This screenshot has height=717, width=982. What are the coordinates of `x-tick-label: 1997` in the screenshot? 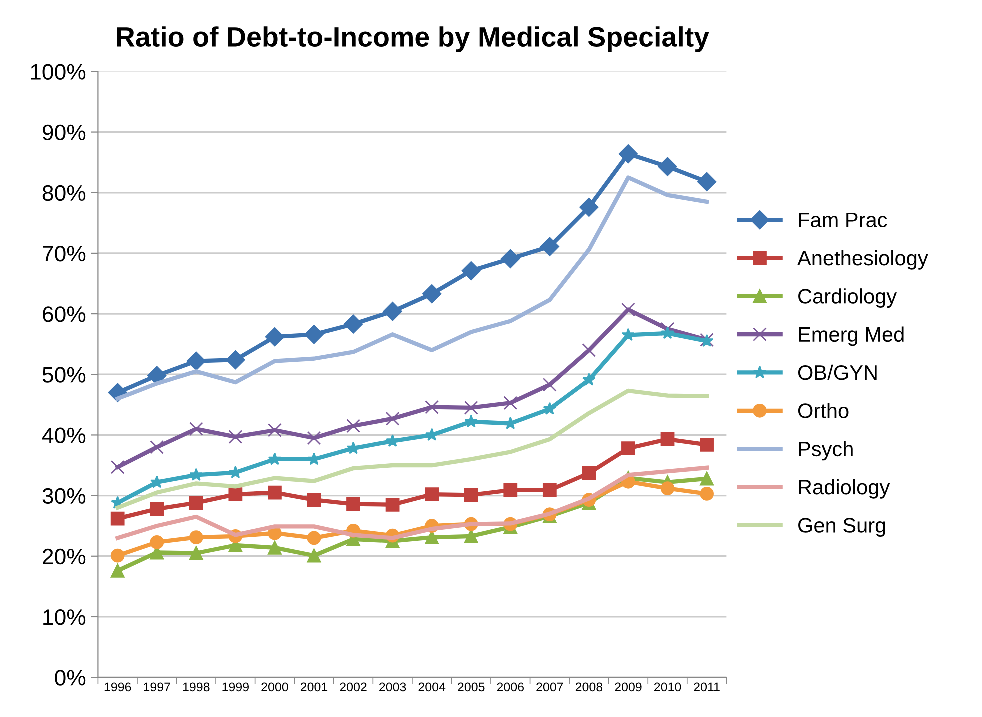 It's located at (157, 687).